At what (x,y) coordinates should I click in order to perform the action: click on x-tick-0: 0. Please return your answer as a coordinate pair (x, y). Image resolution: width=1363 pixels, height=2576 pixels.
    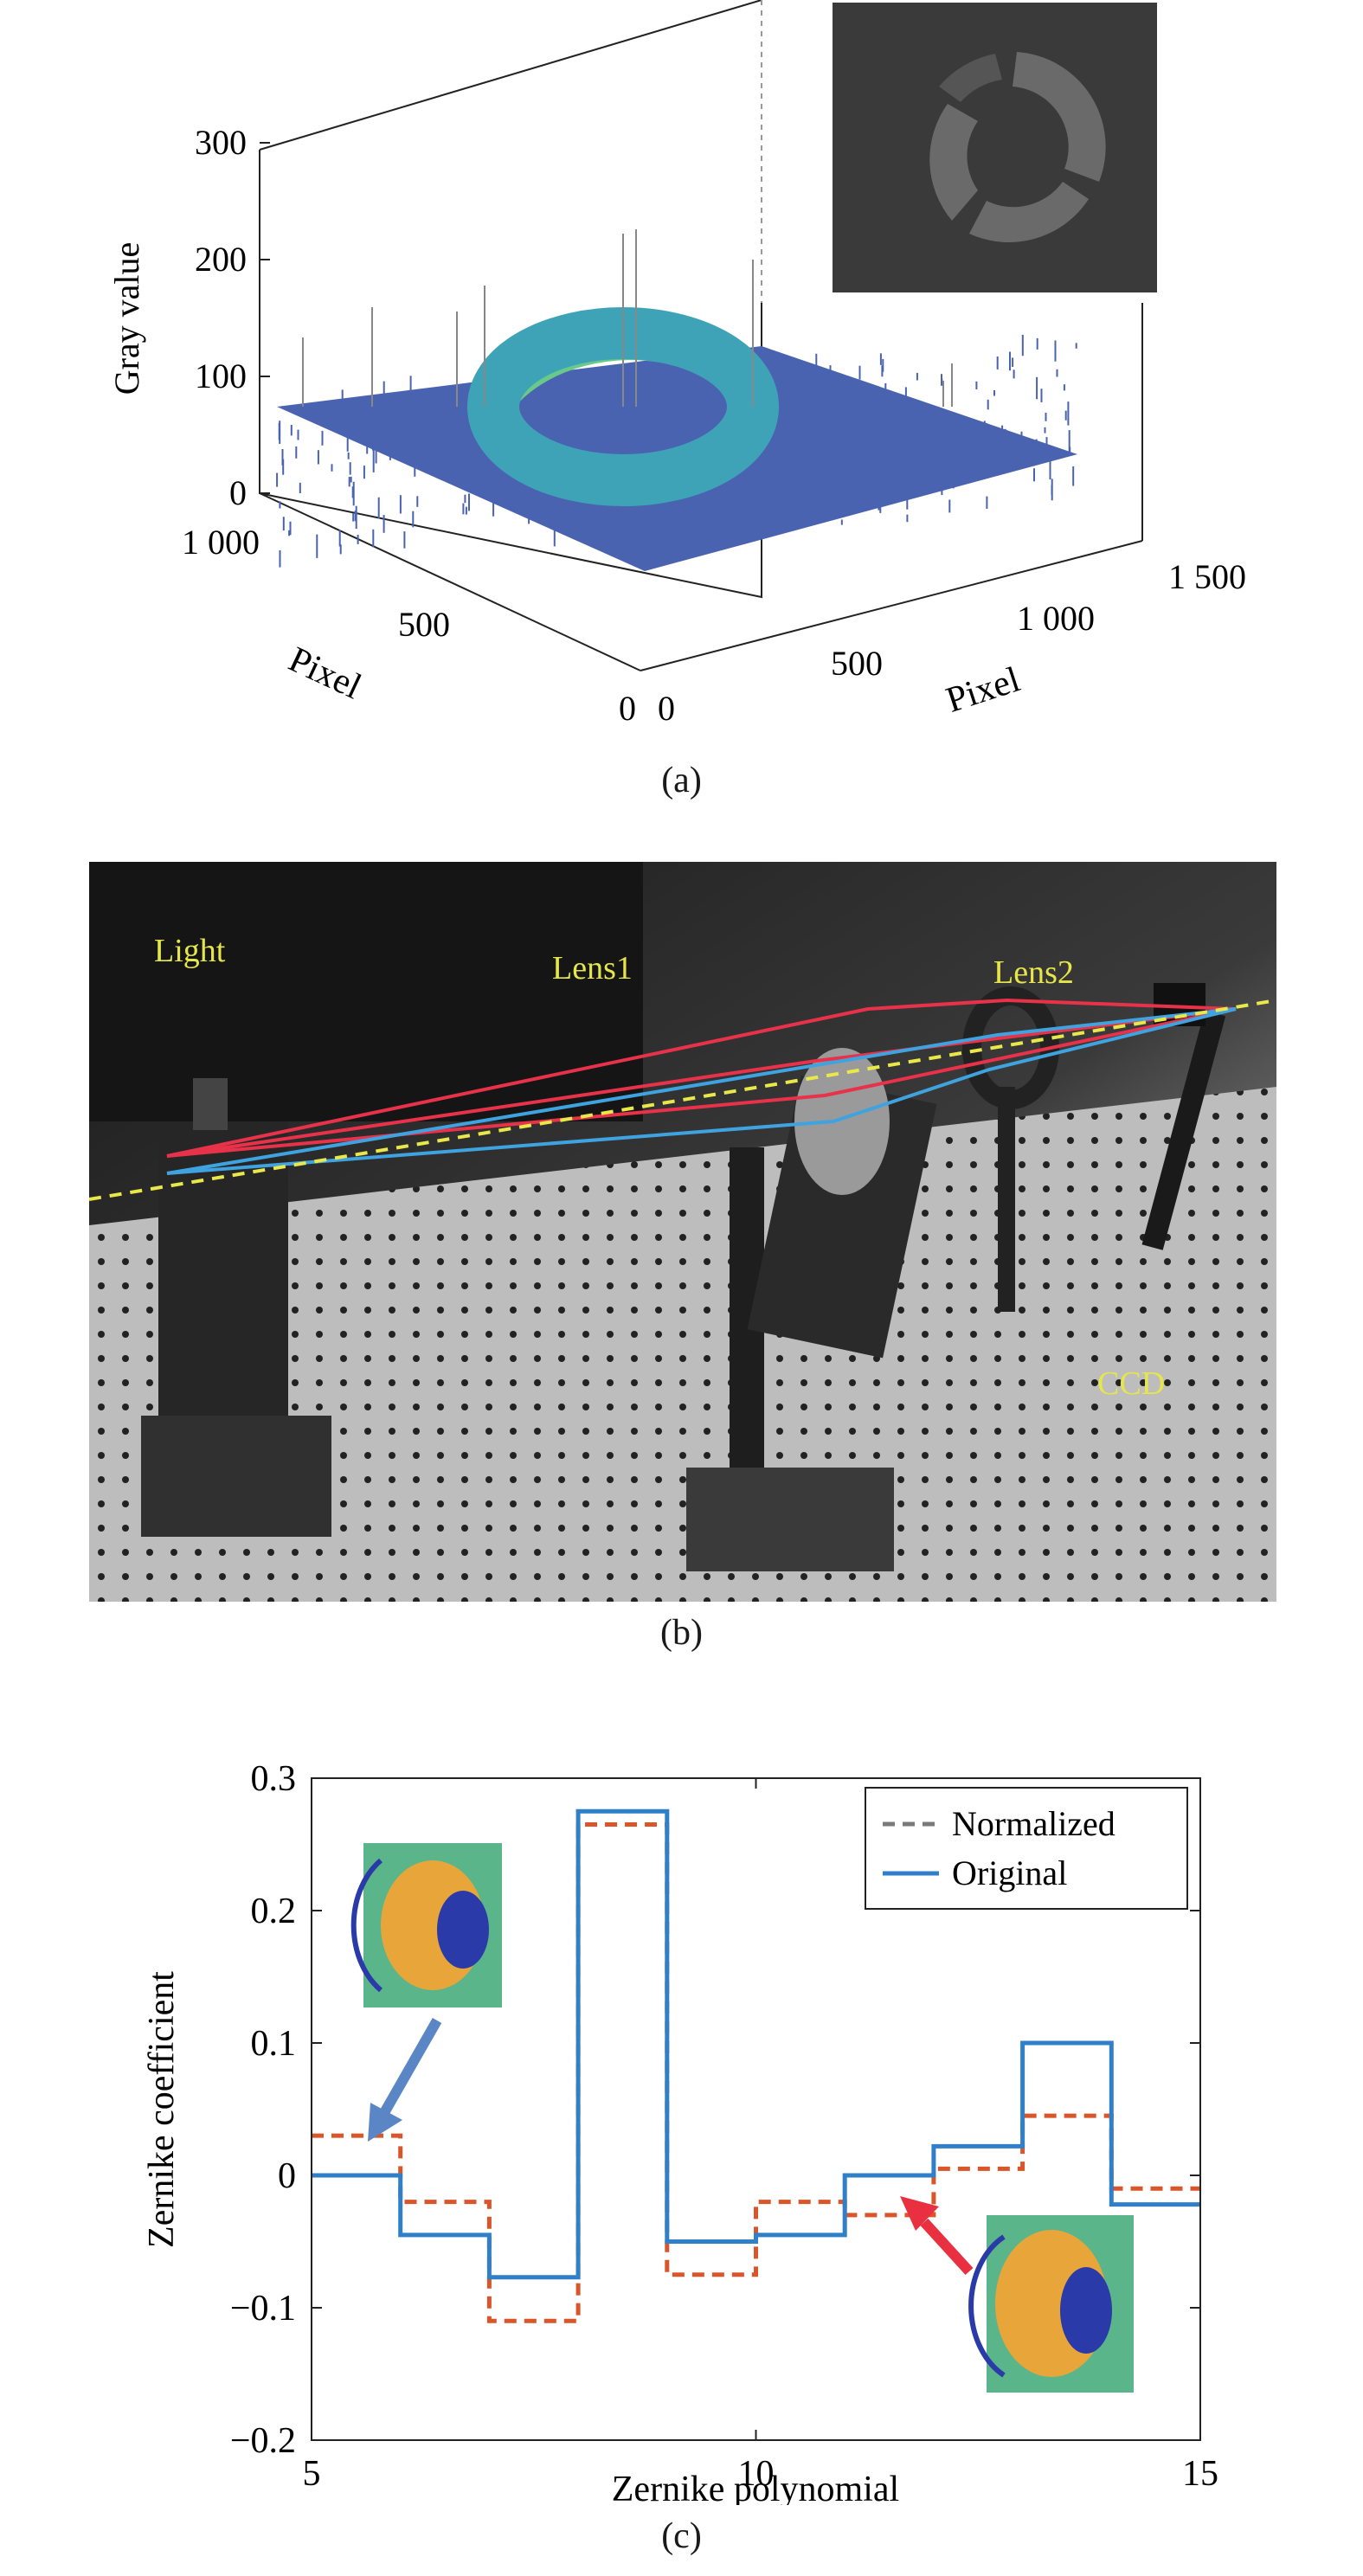
    Looking at the image, I should click on (666, 709).